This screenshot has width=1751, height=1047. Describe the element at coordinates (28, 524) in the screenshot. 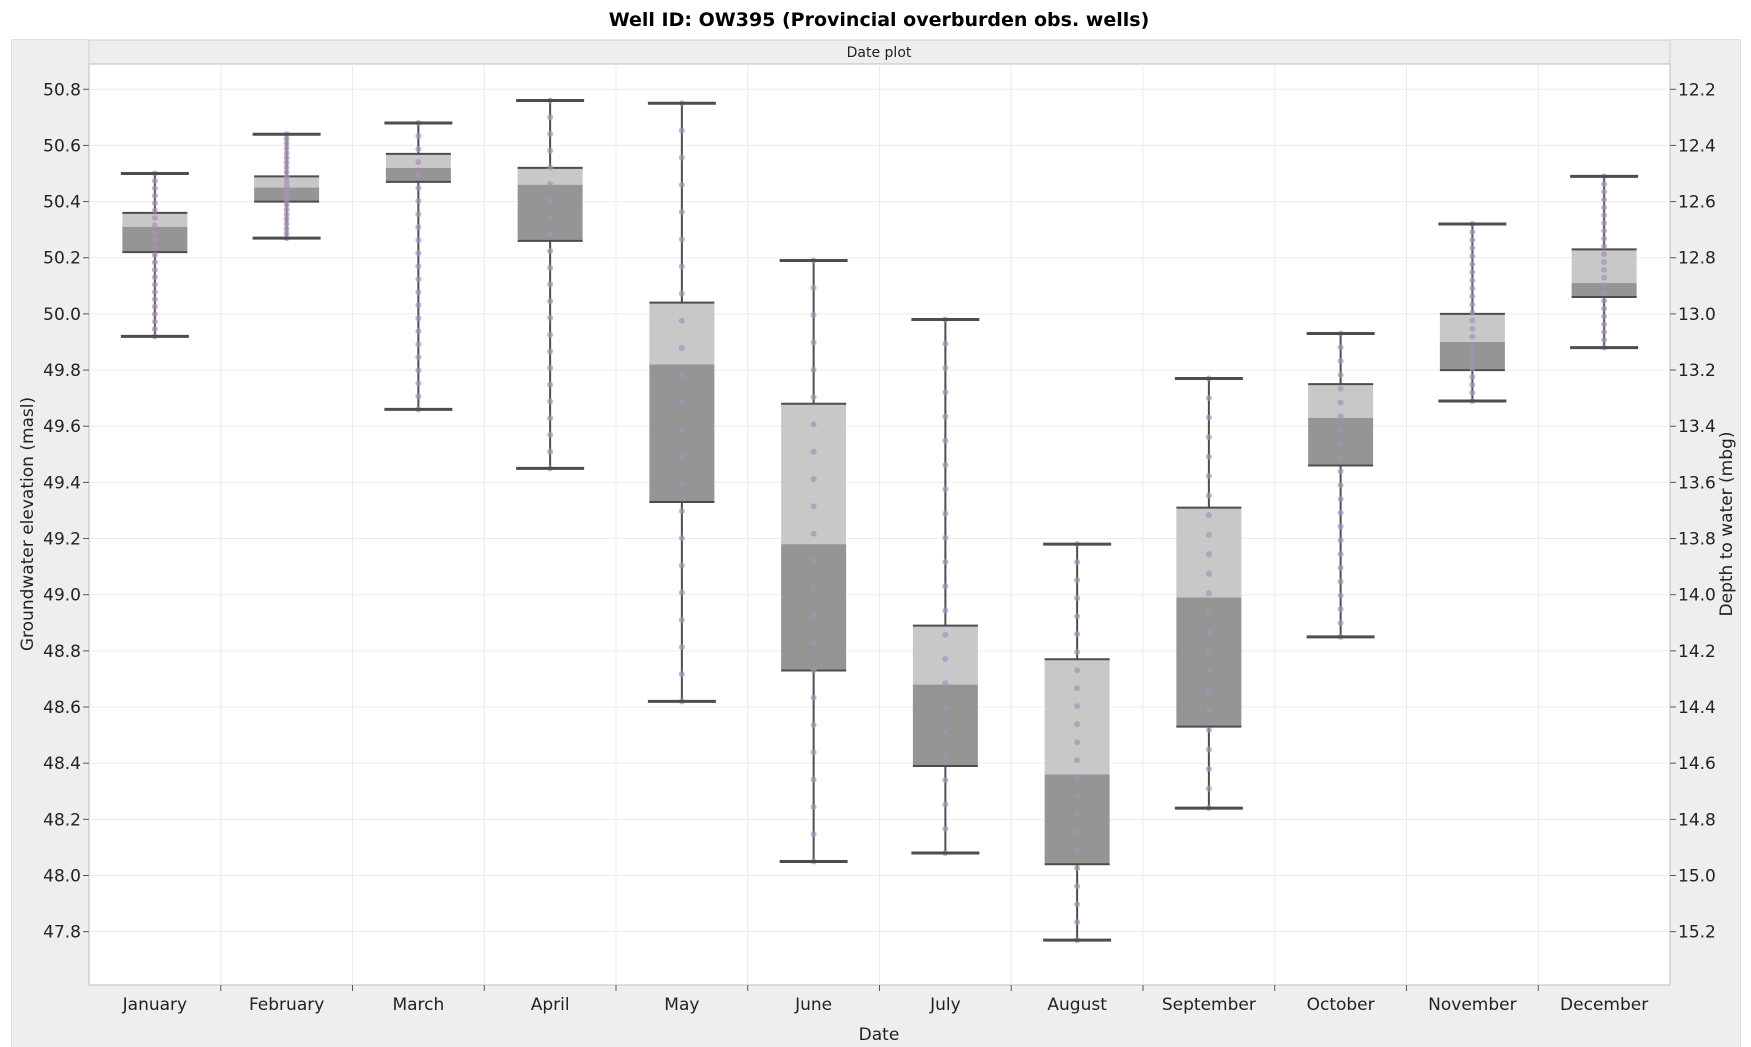

I see `y-axis-title-left: Groundwater elevation (masl)` at that location.